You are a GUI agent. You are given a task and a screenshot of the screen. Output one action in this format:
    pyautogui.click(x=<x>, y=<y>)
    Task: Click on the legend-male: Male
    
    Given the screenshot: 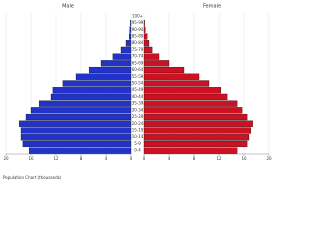 What is the action you would take?
    pyautogui.click(x=68, y=7)
    